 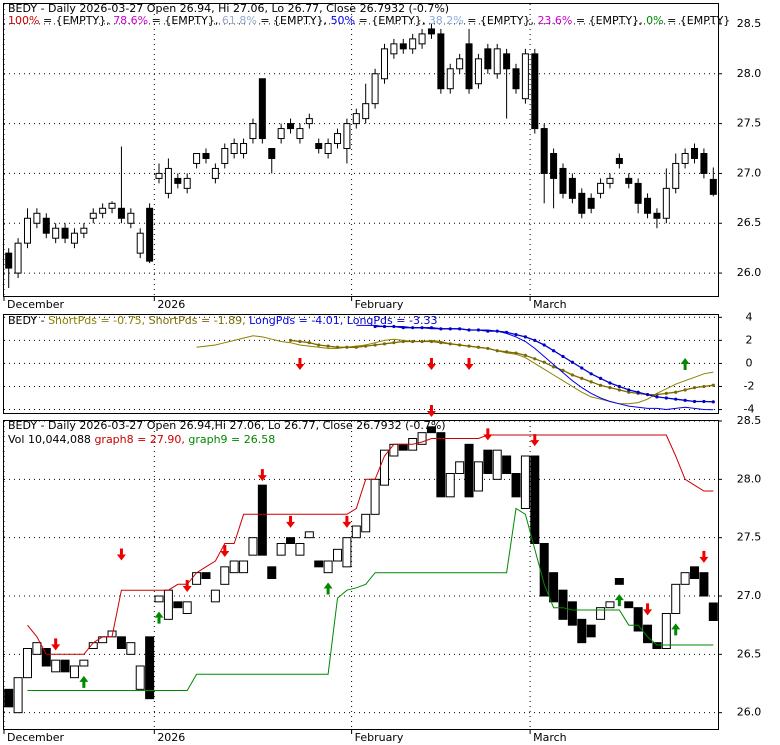 What do you see at coordinates (749, 73) in the screenshot?
I see `y-tick-label: 28.0` at bounding box center [749, 73].